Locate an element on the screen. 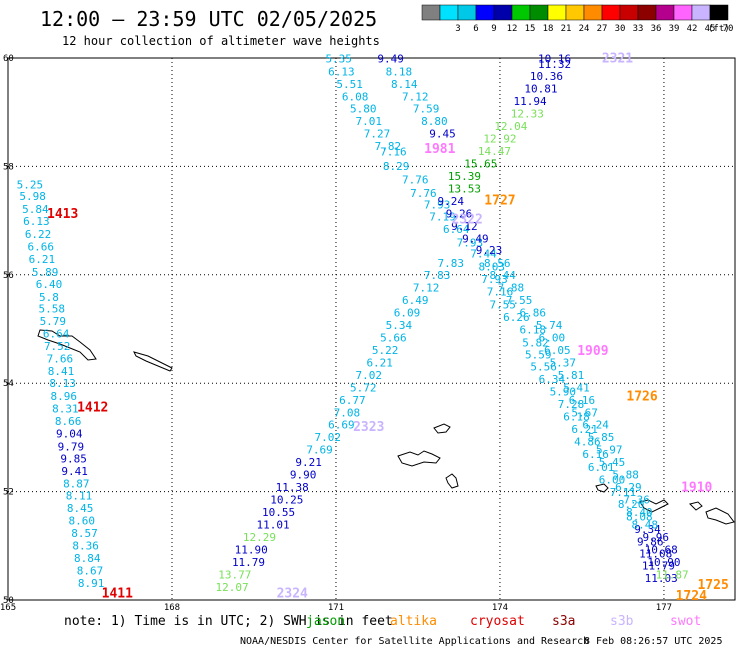  wave-height-value: 9.12 is located at coordinates (464, 226).